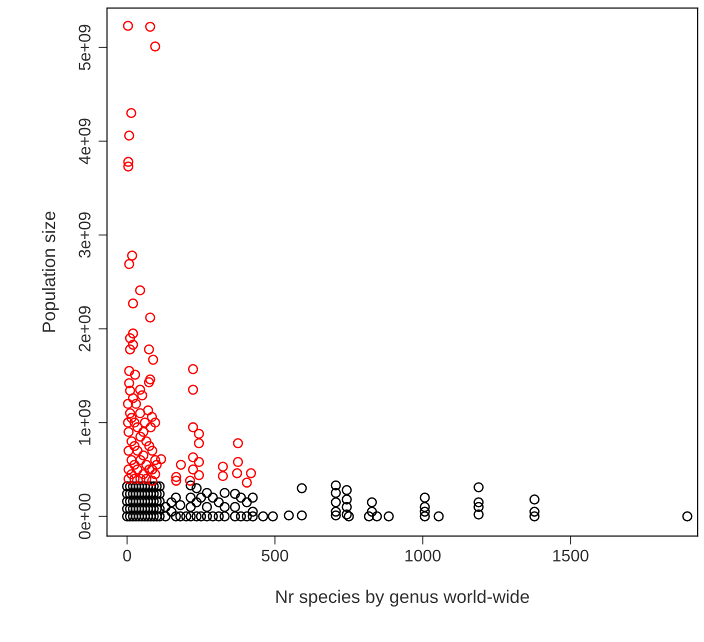 The height and width of the screenshot is (642, 704). What do you see at coordinates (84, 517) in the screenshot?
I see `y-tick-label: 0e+00` at bounding box center [84, 517].